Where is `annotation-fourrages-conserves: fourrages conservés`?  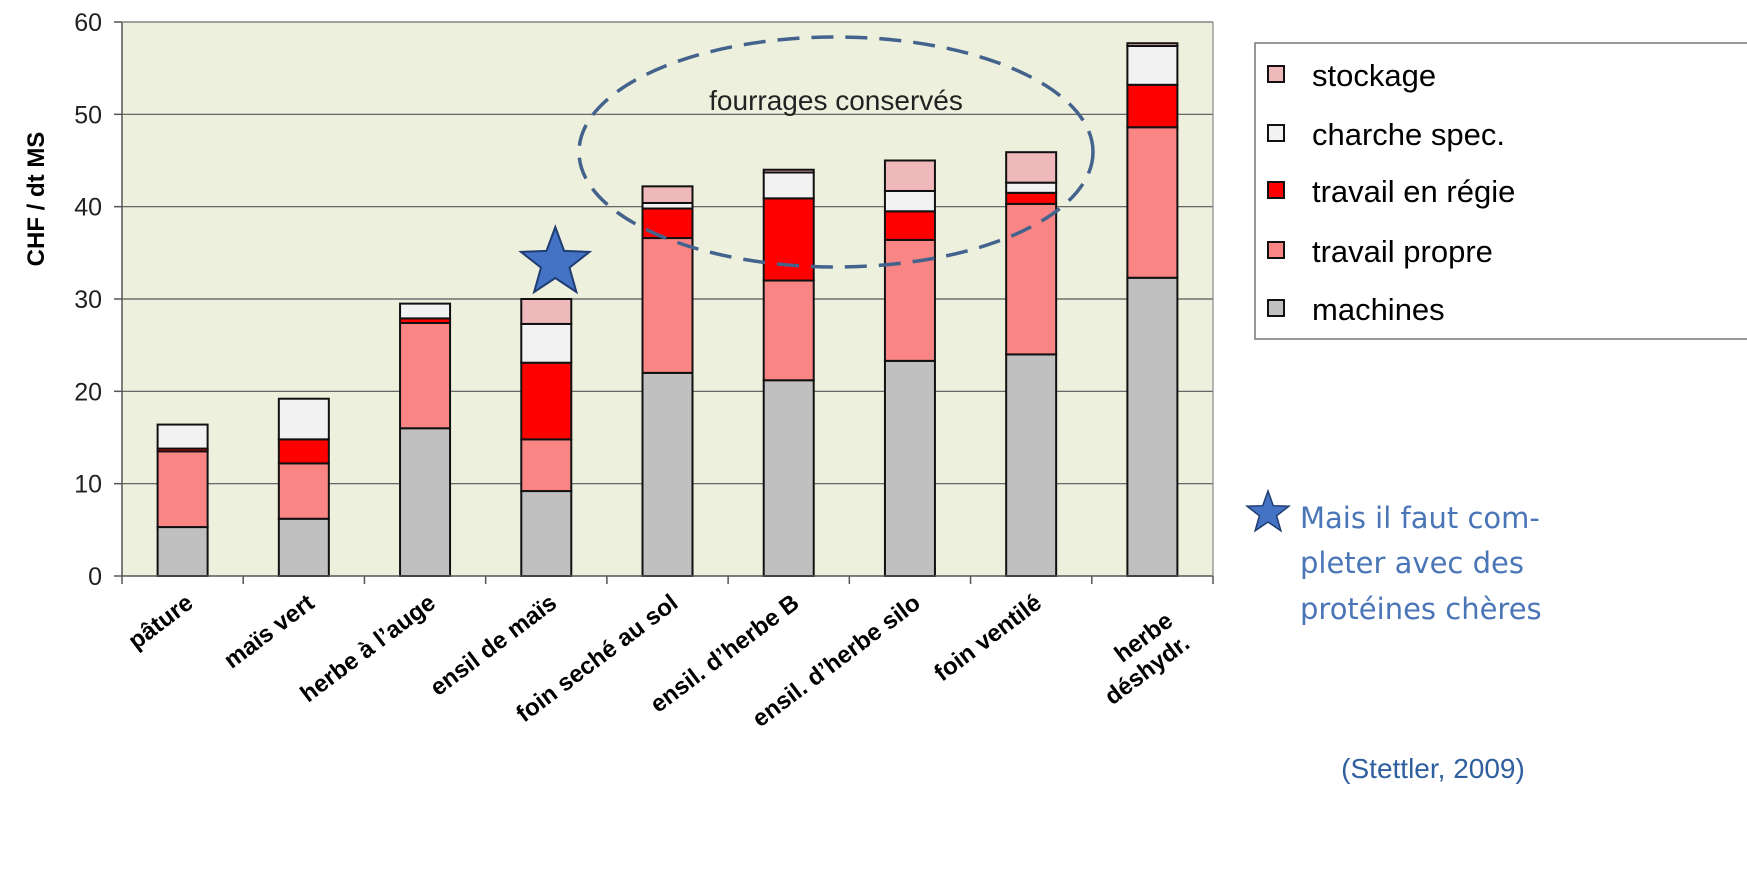 annotation-fourrages-conserves: fourrages conservés is located at coordinates (836, 100).